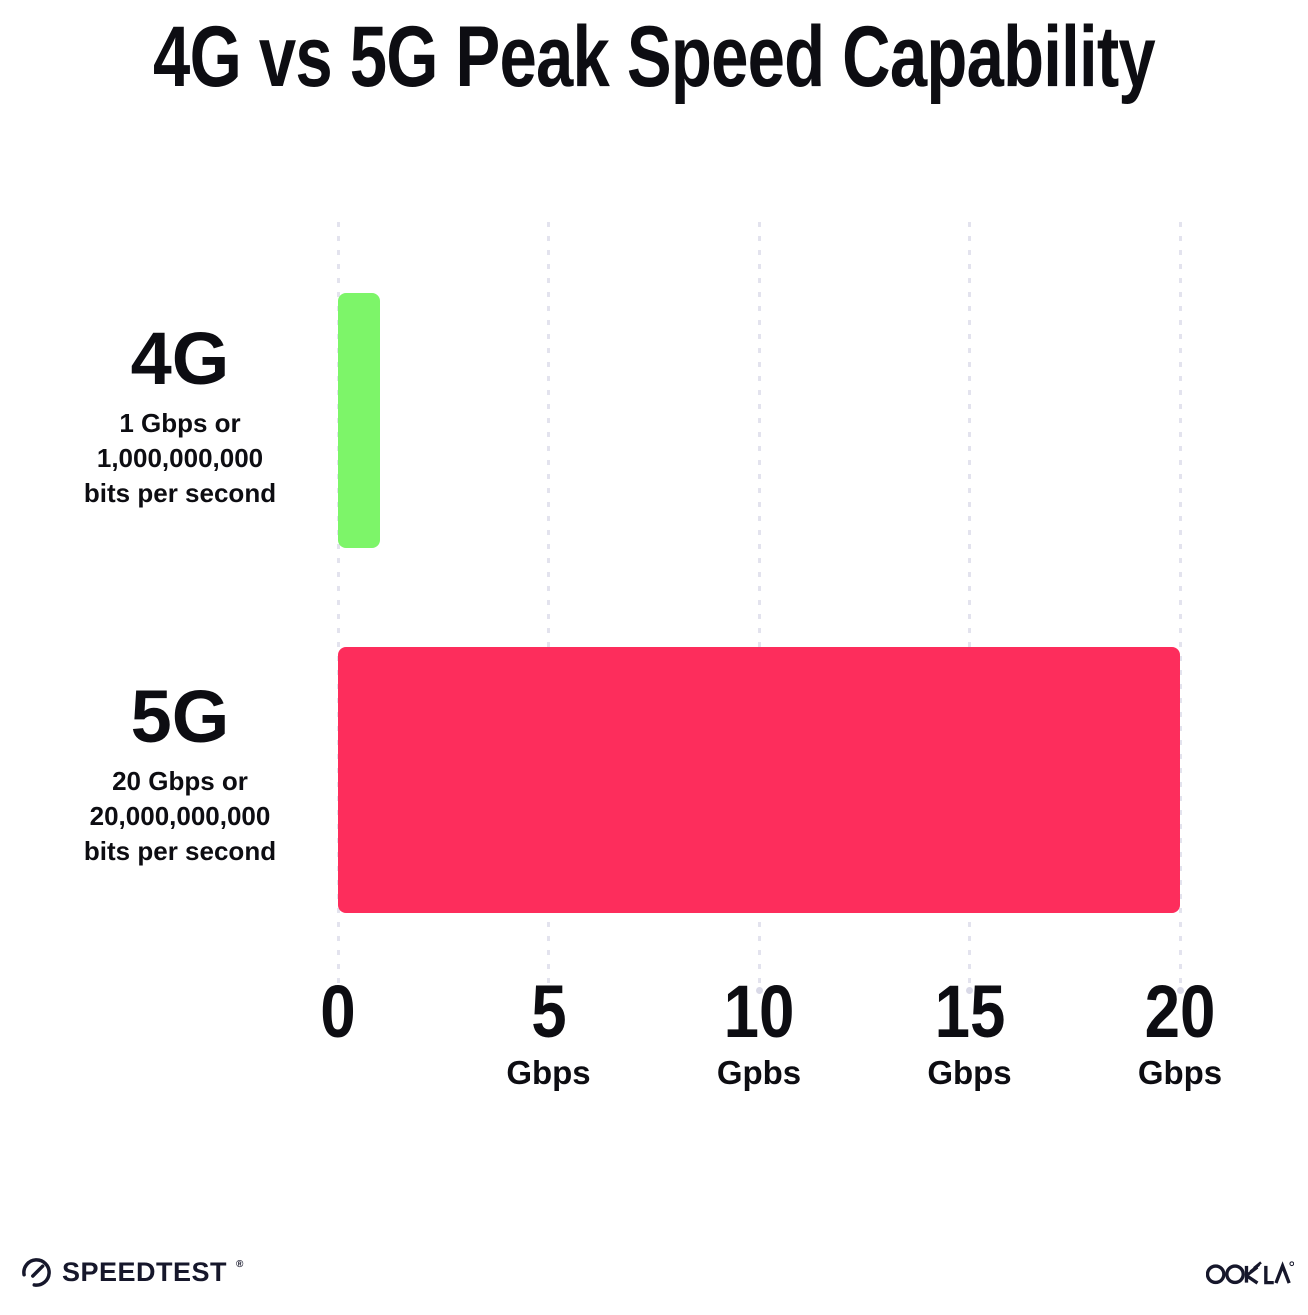  What do you see at coordinates (180, 716) in the screenshot?
I see `category-name-5g: 5G` at bounding box center [180, 716].